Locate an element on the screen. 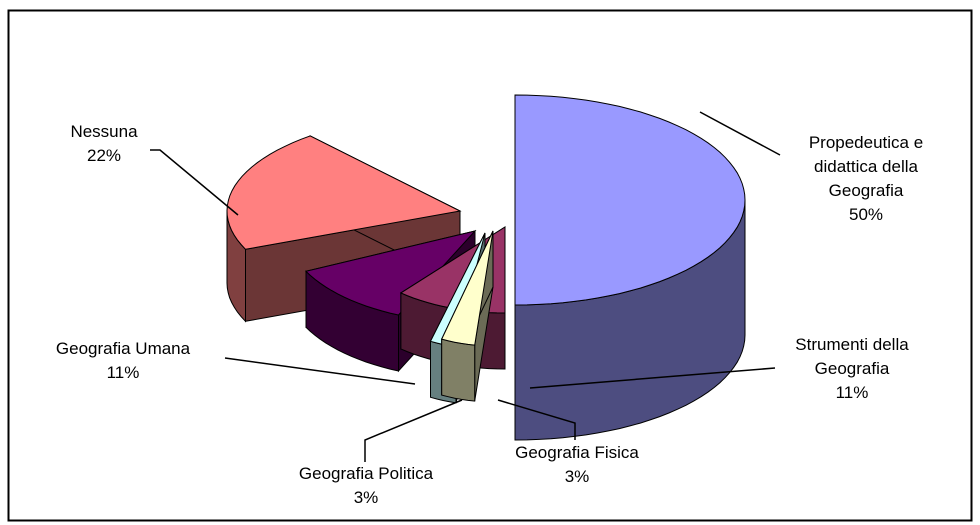 This screenshot has width=980, height=525. leader-line-fis is located at coordinates (536, 419).